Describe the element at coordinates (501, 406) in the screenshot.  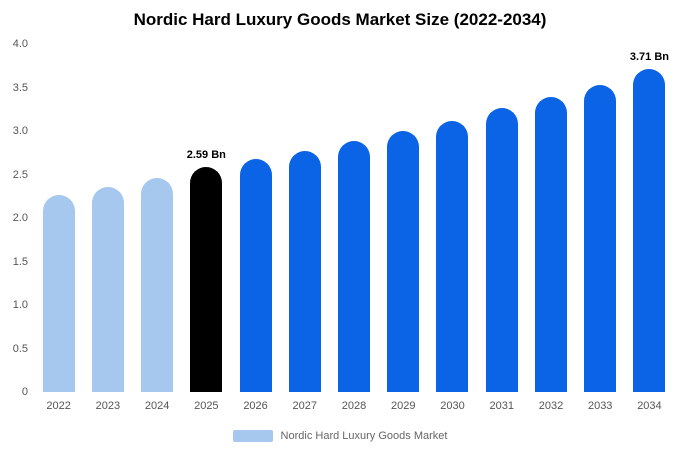
I see `x-tick-label: 2031` at that location.